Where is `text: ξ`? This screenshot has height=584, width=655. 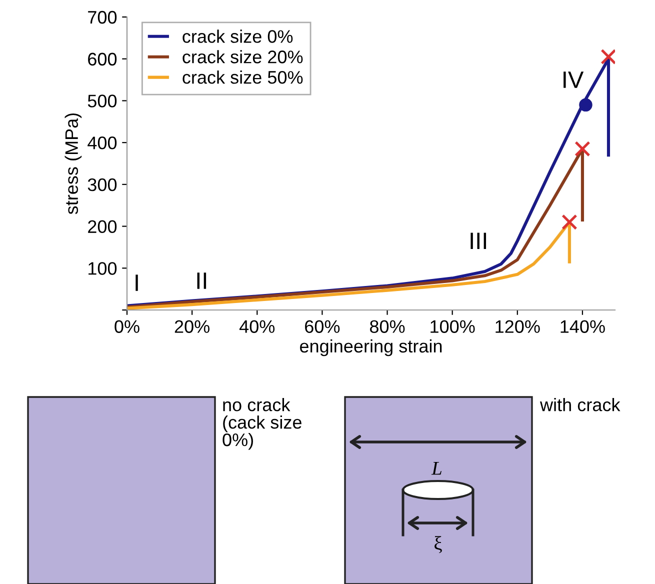
text: ξ is located at coordinates (438, 545).